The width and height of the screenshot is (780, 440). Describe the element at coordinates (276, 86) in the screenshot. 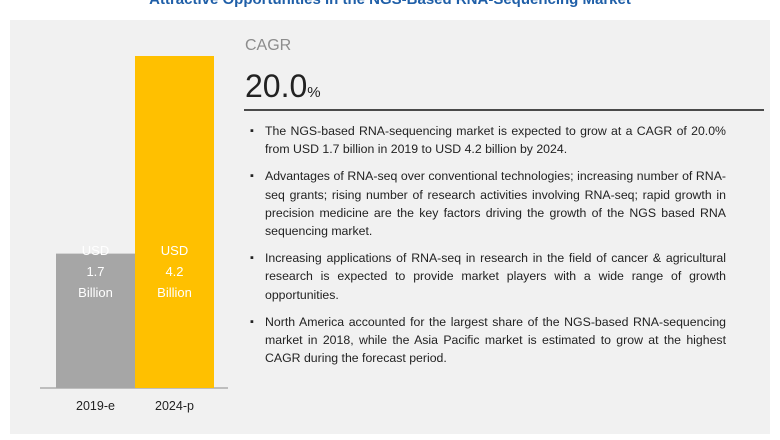

I see `cagr-number: 20.0` at that location.